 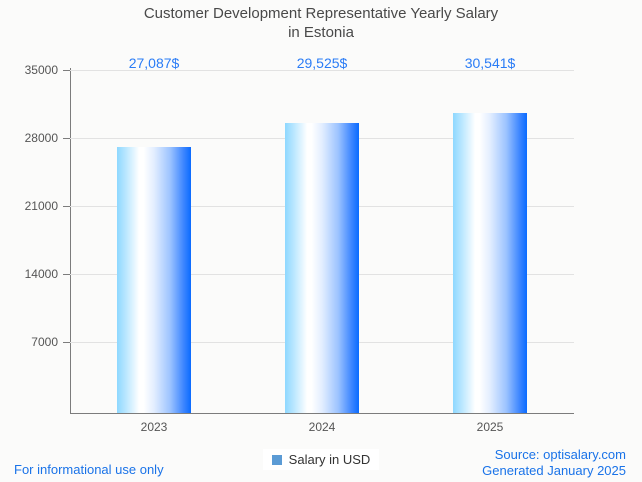 I want to click on y-tick-label: 28000, so click(x=41, y=138).